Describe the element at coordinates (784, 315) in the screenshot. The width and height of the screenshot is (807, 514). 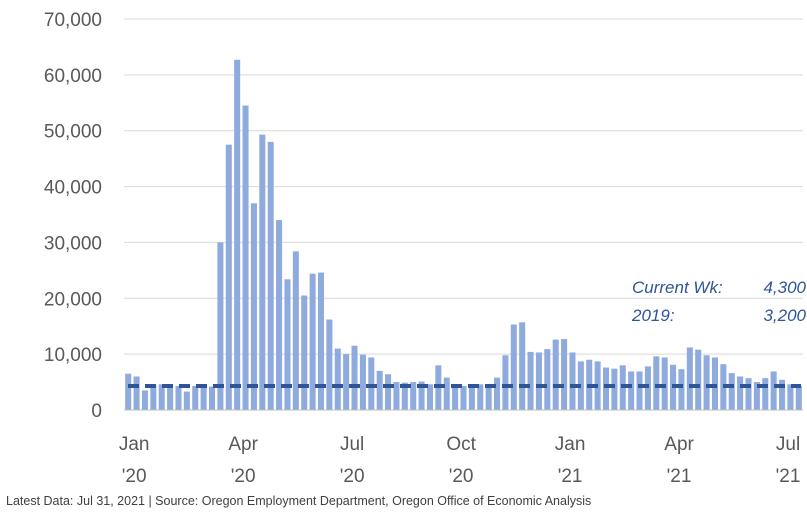
I see `annotation-value: 3,200` at that location.